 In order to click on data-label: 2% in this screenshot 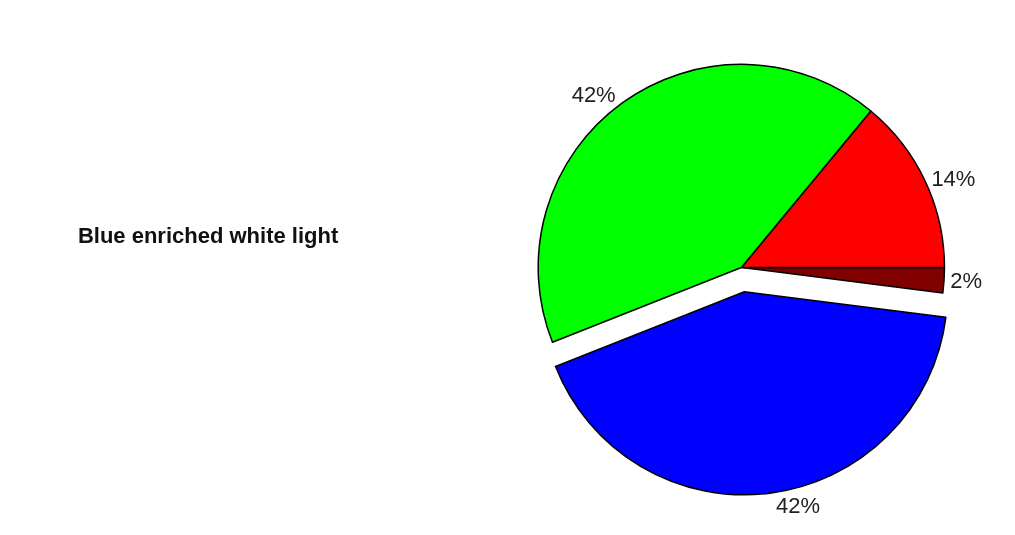, I will do `click(966, 280)`.